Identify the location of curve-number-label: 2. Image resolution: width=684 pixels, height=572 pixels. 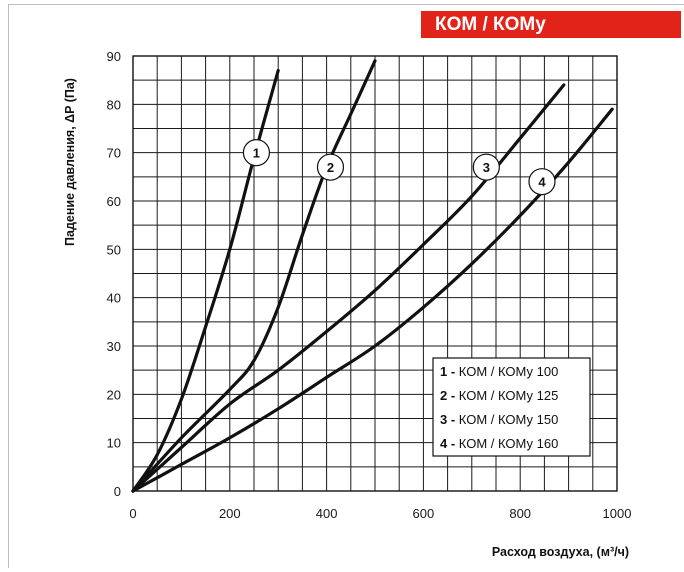
(330, 167).